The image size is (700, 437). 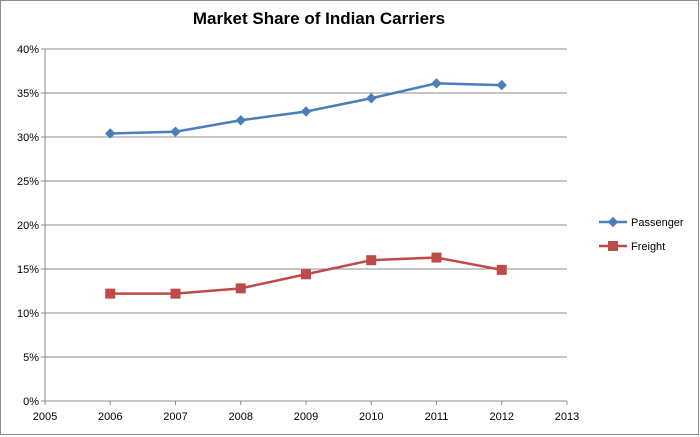 What do you see at coordinates (28, 270) in the screenshot?
I see `y-tick-label: 15%` at bounding box center [28, 270].